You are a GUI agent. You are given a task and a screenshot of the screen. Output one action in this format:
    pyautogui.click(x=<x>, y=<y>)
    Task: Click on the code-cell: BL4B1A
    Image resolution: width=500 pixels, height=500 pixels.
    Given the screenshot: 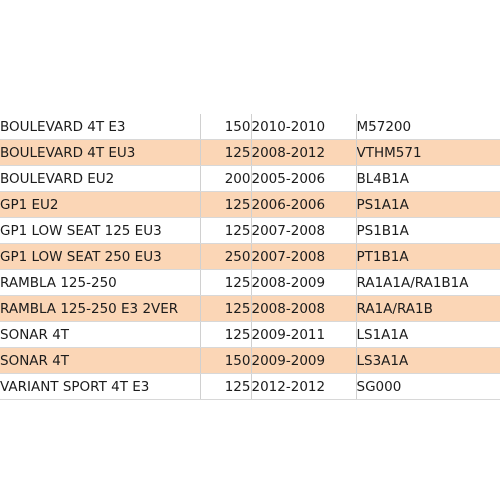 What is the action you would take?
    pyautogui.click(x=427, y=178)
    